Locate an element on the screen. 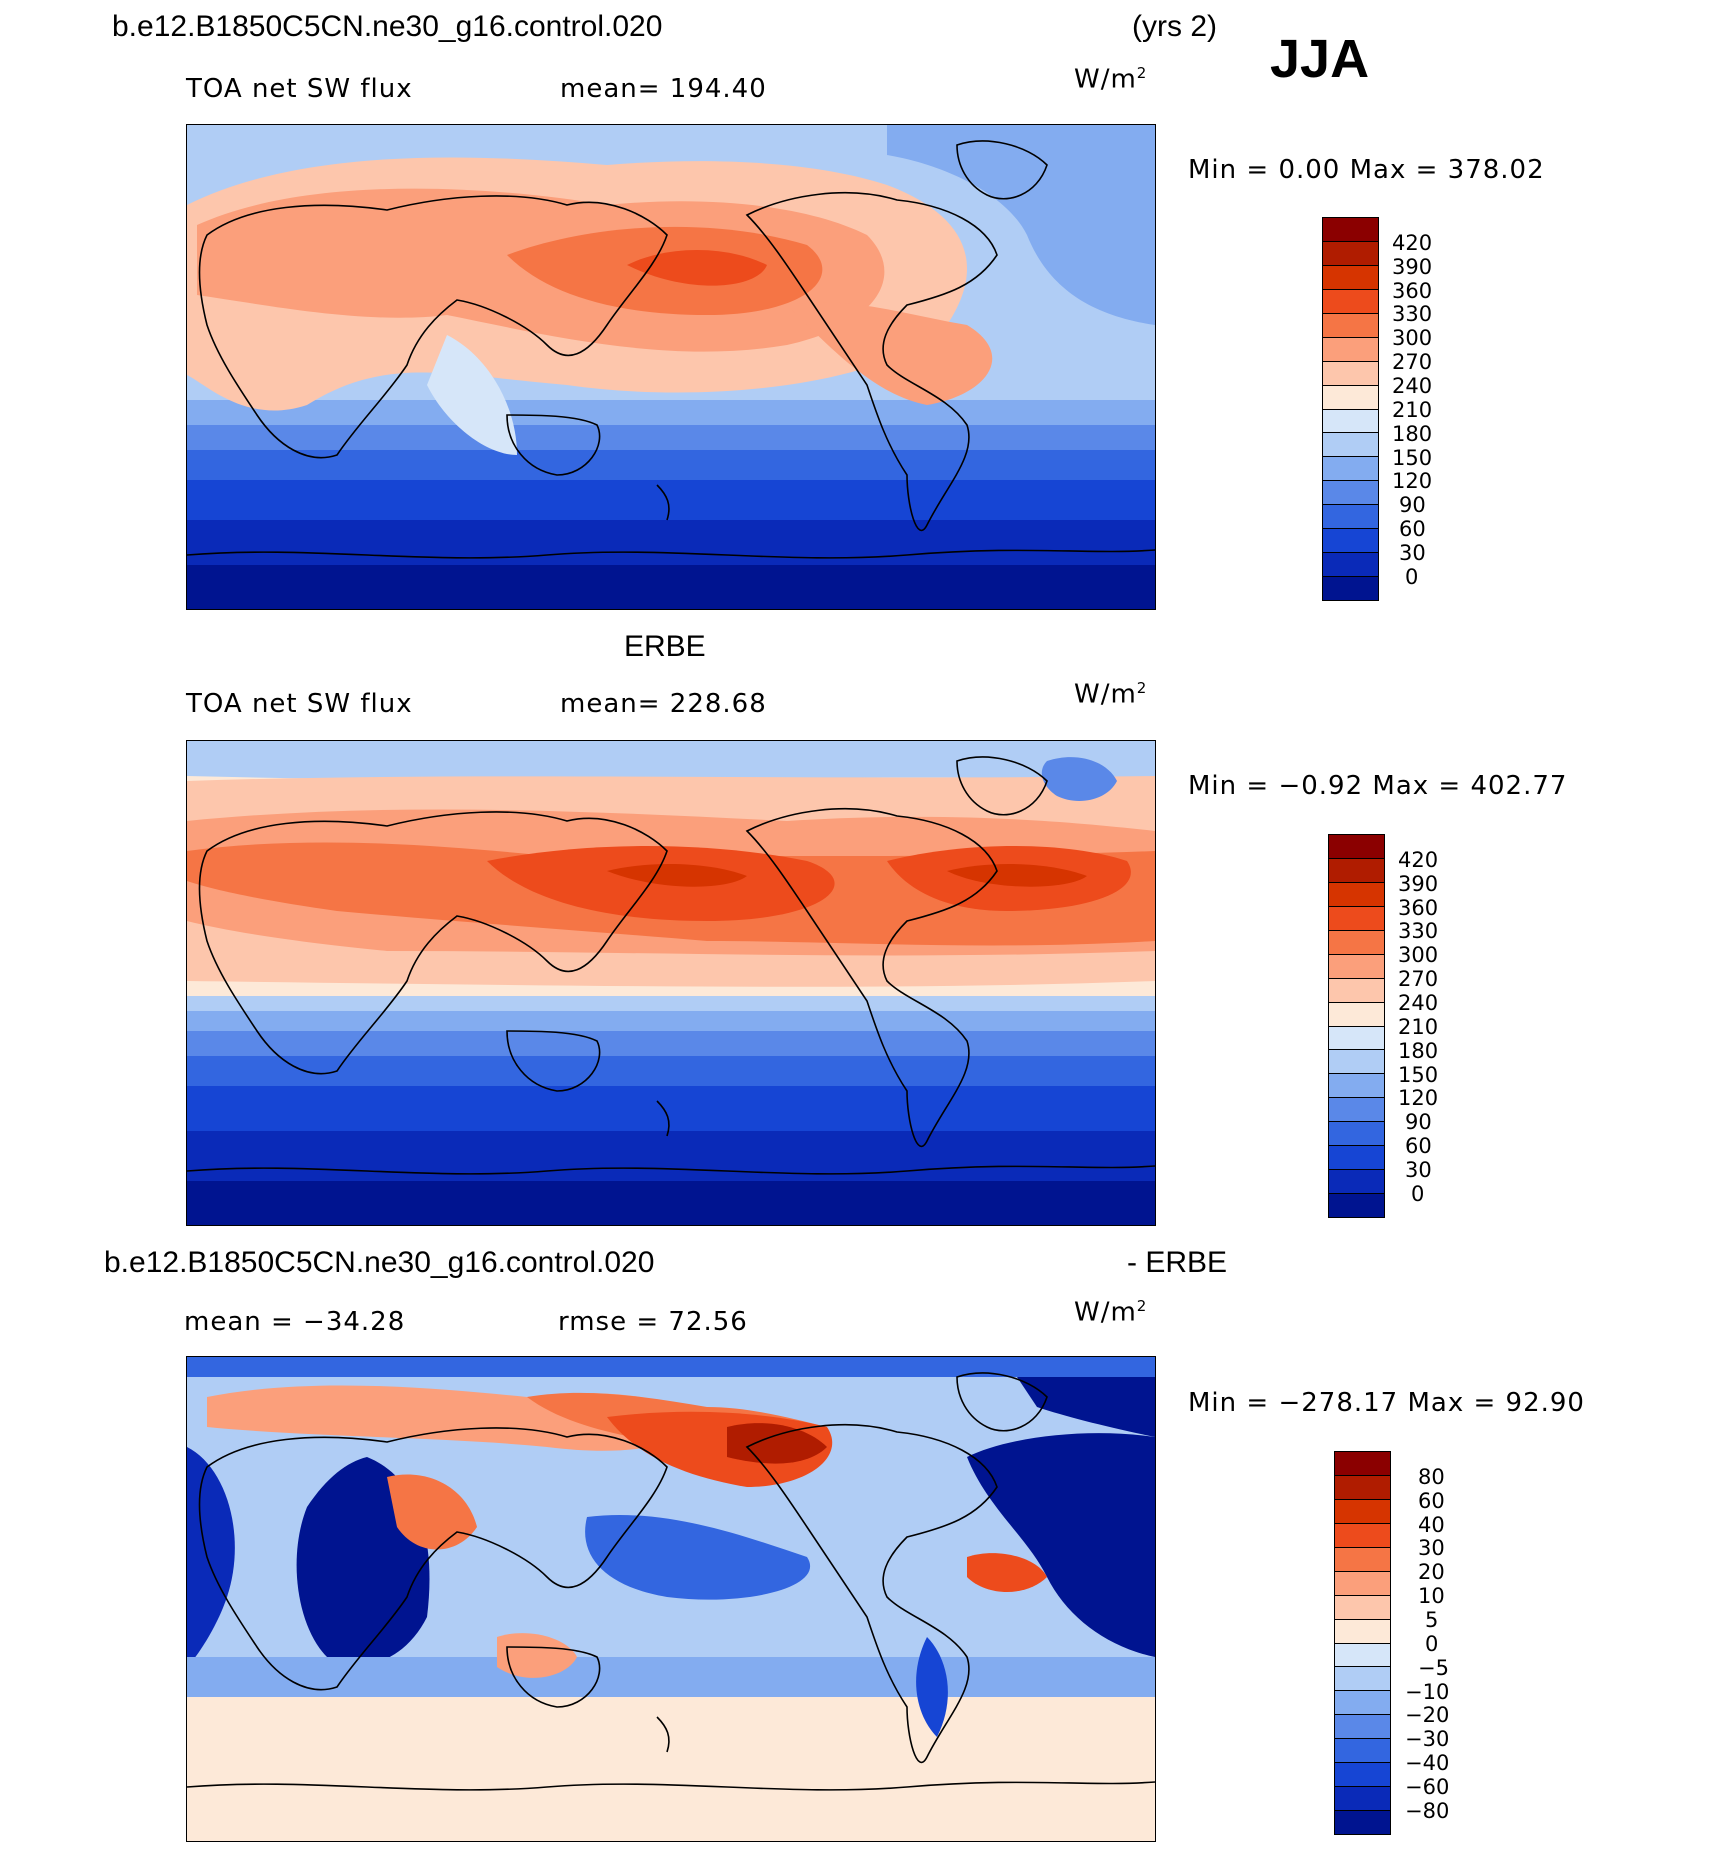 This screenshot has width=1710, height=1863. panel1-minmax: Min = 0.00 Max = 378.02 is located at coordinates (1366, 170).